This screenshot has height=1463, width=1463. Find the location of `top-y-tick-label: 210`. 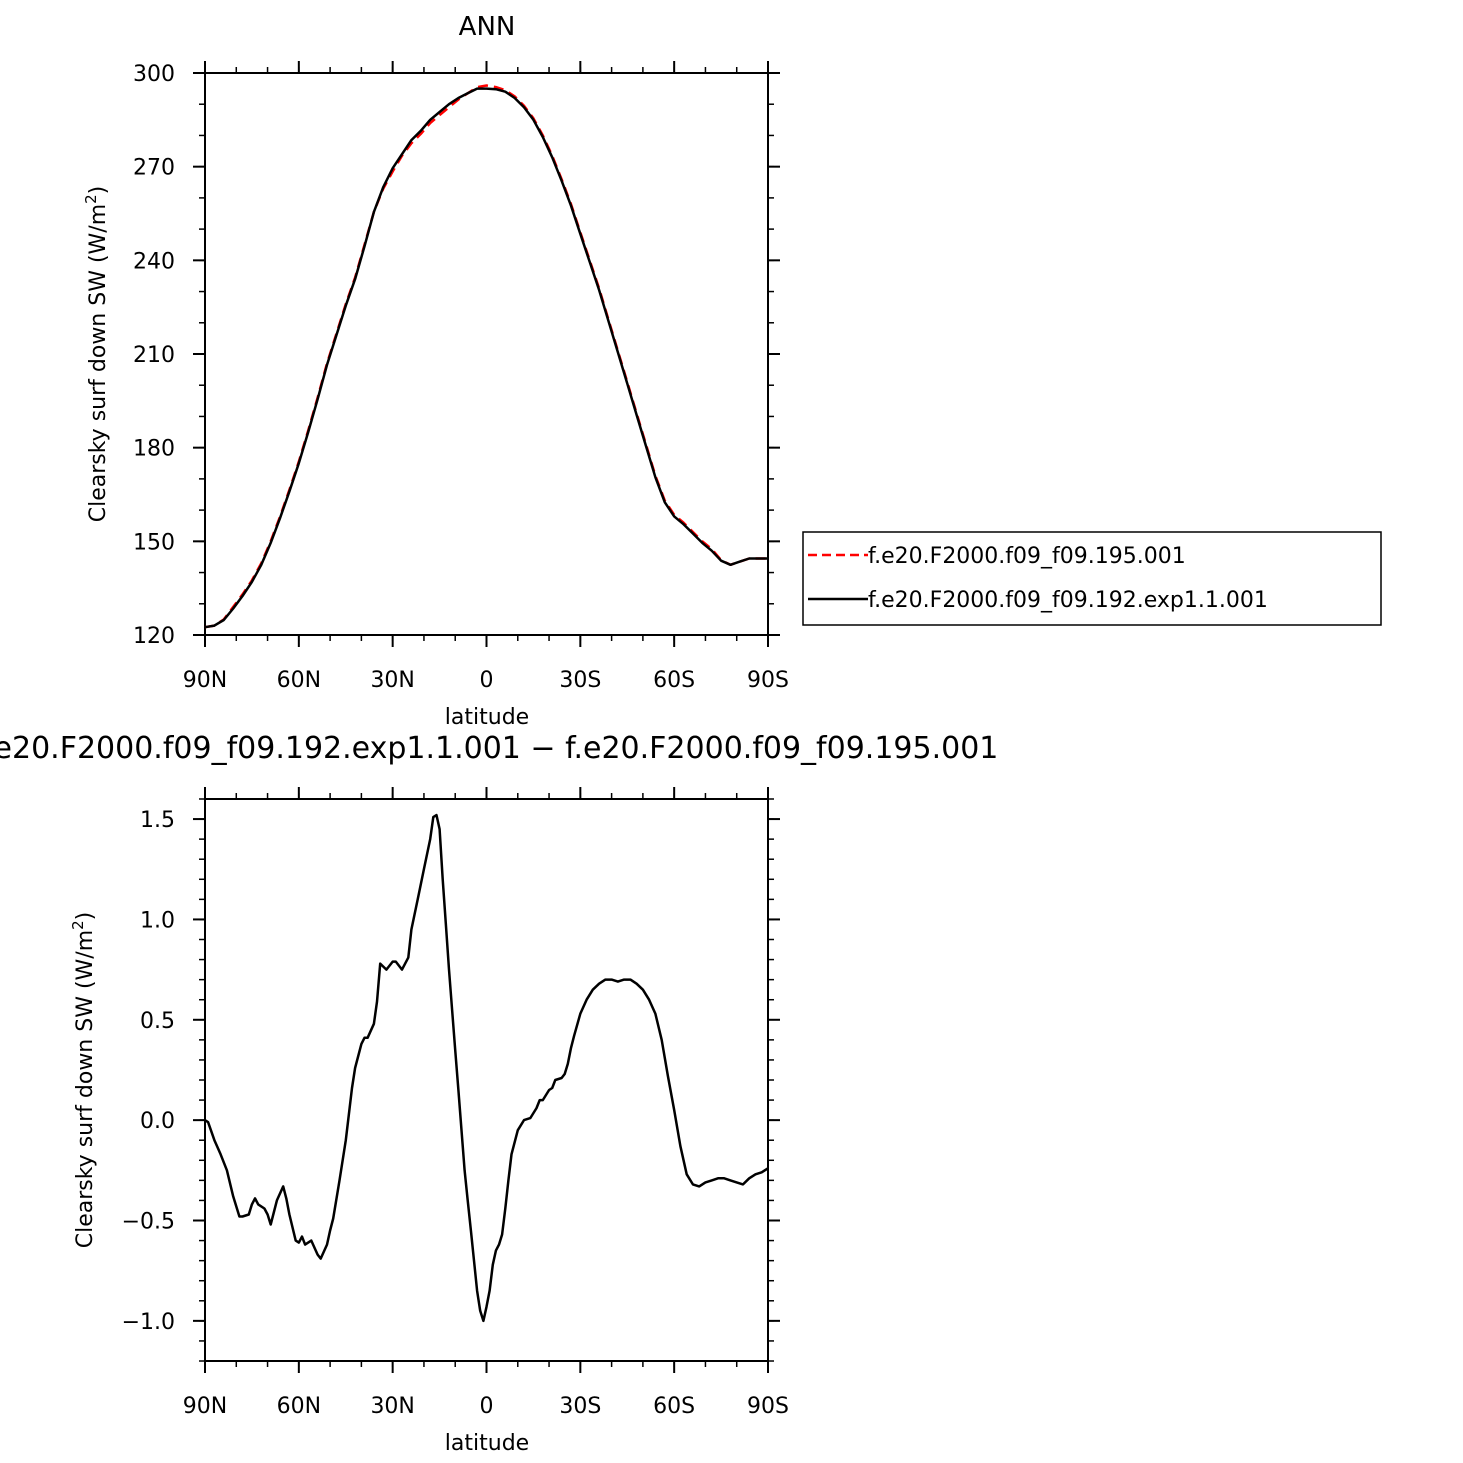

top-y-tick-label: 210 is located at coordinates (154, 355).